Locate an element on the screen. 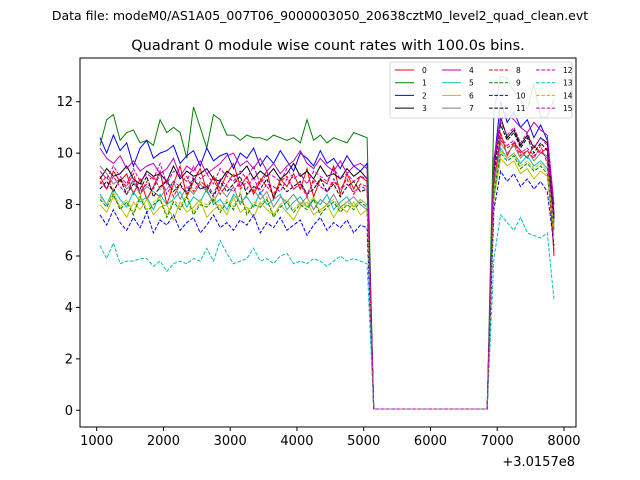 This screenshot has width=640, height=480. legend-entry-8: 8 is located at coordinates (505, 70).